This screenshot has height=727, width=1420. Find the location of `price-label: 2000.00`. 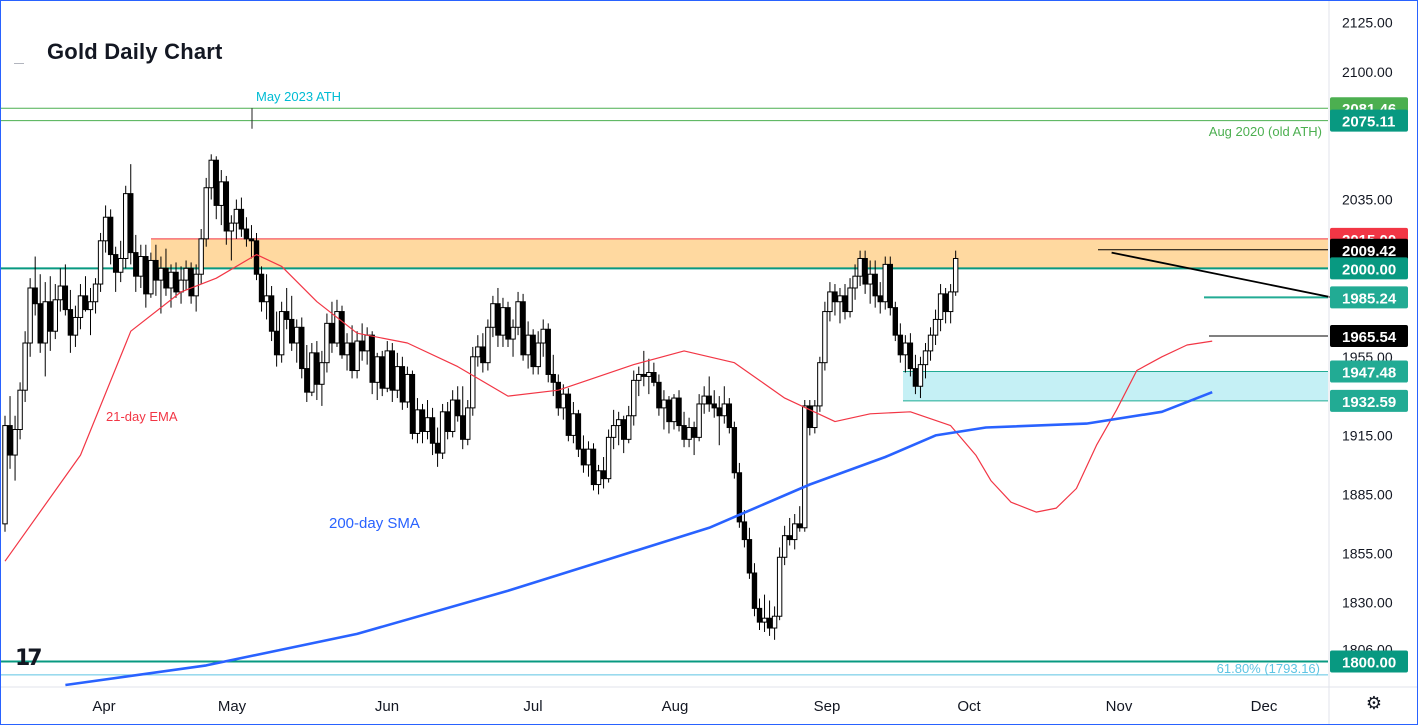

price-label: 2000.00 is located at coordinates (1369, 269).